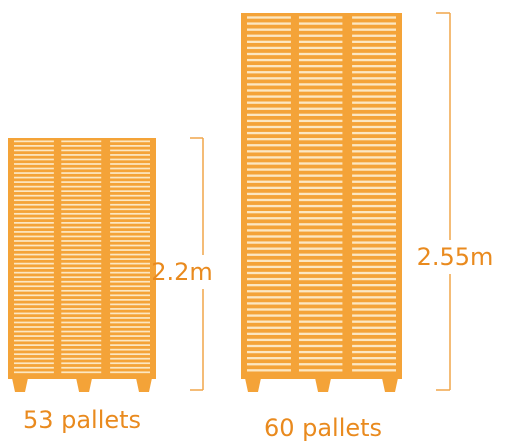 This screenshot has height=444, width=505. I want to click on pallet-foot, so click(390, 385).